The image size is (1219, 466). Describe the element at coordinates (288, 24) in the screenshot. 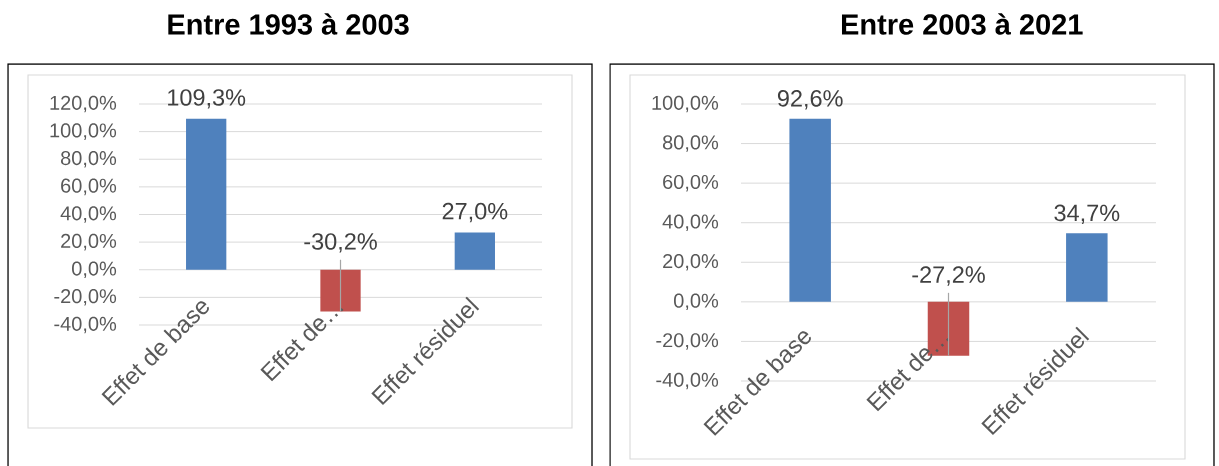

I see `chart-title: Entre 1993 à 2003` at that location.